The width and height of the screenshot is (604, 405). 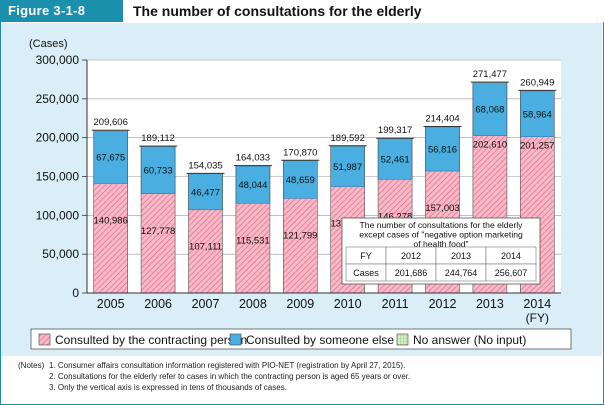 What do you see at coordinates (537, 114) in the screenshot?
I see `someone-else-label-2014: 58,964` at bounding box center [537, 114].